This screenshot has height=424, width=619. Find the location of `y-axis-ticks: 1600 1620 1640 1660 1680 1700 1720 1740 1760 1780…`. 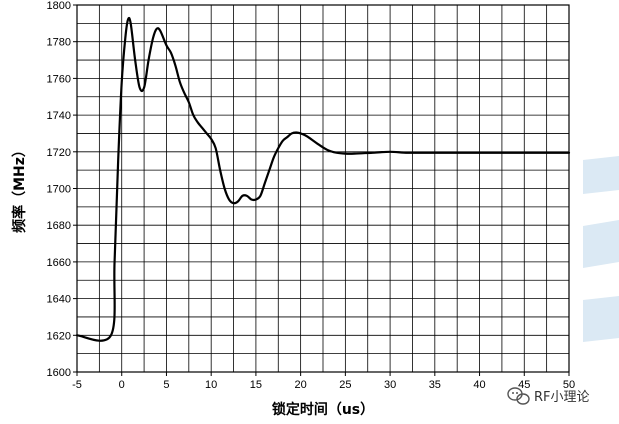

y-axis-ticks: 1600 1620 1640 1660 1680 1700 1720 1740 1760 1780… is located at coordinates (62, 189).